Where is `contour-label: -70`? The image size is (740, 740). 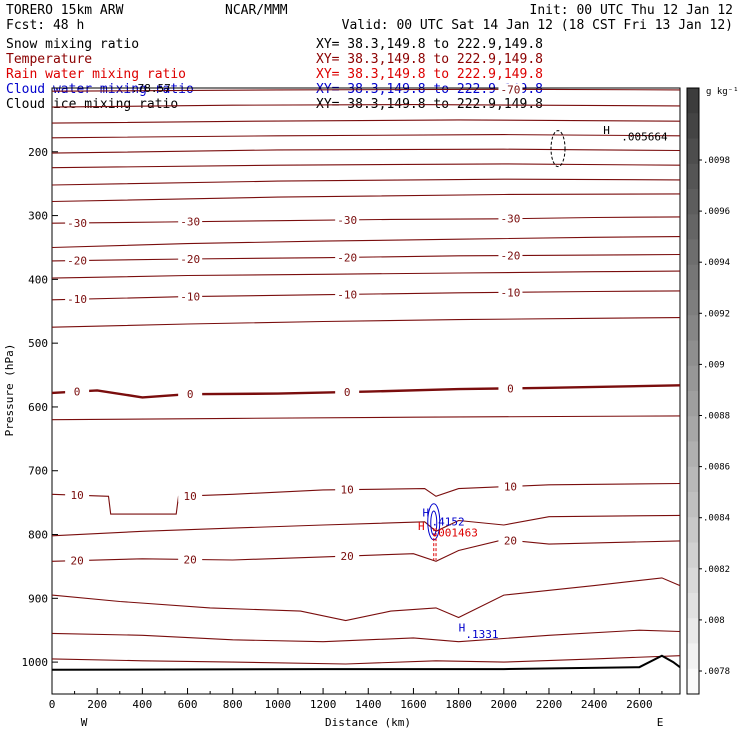 contour-label: -70 is located at coordinates (511, 89).